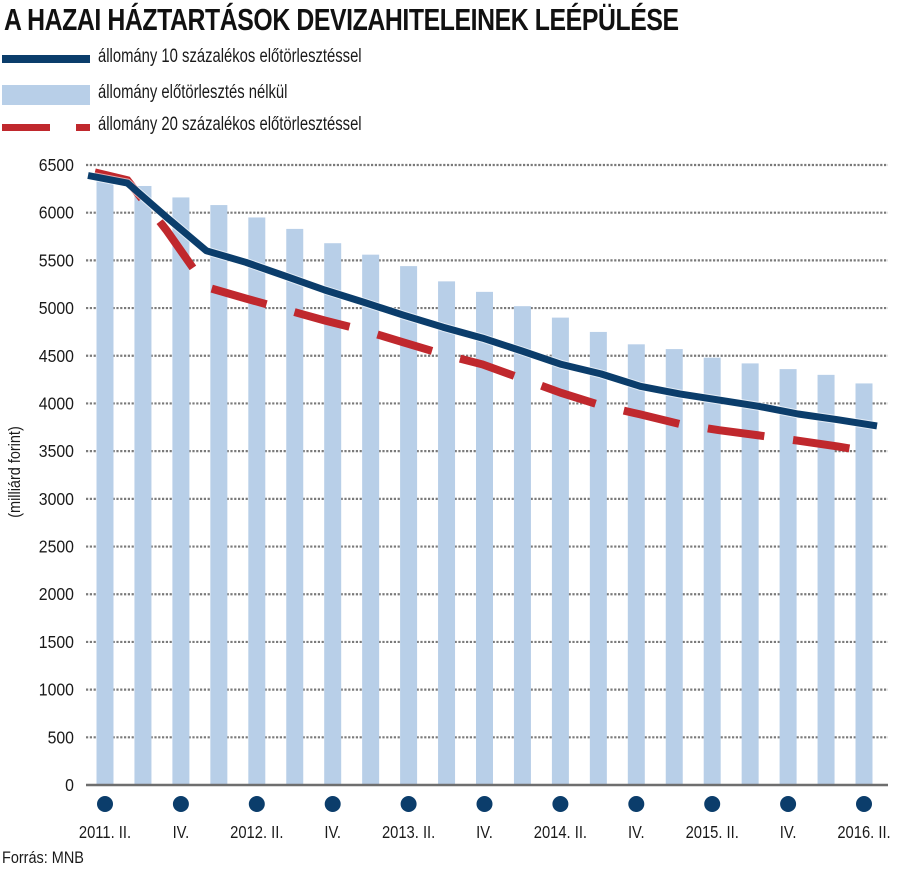 The width and height of the screenshot is (900, 874). What do you see at coordinates (56, 165) in the screenshot?
I see `y-tick-label: 6500` at bounding box center [56, 165].